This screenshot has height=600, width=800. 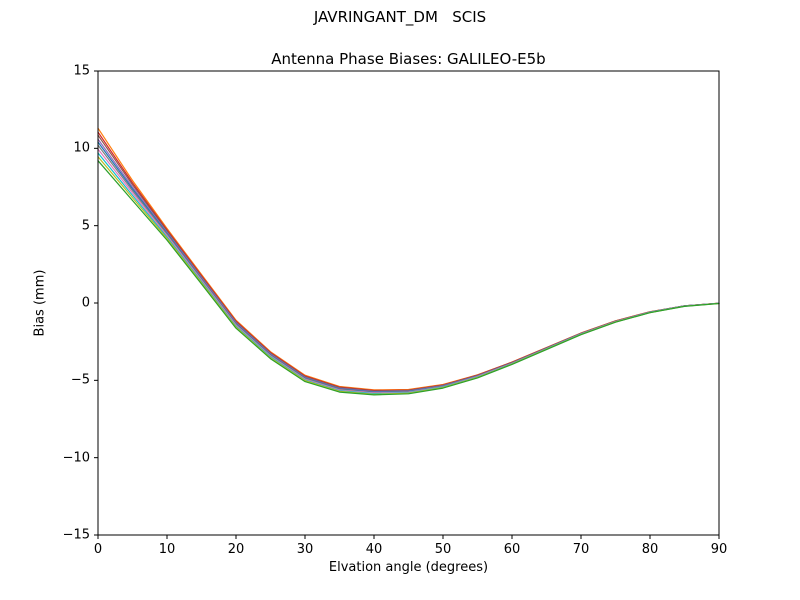 I want to click on x-tick-label: 50, so click(x=443, y=549).